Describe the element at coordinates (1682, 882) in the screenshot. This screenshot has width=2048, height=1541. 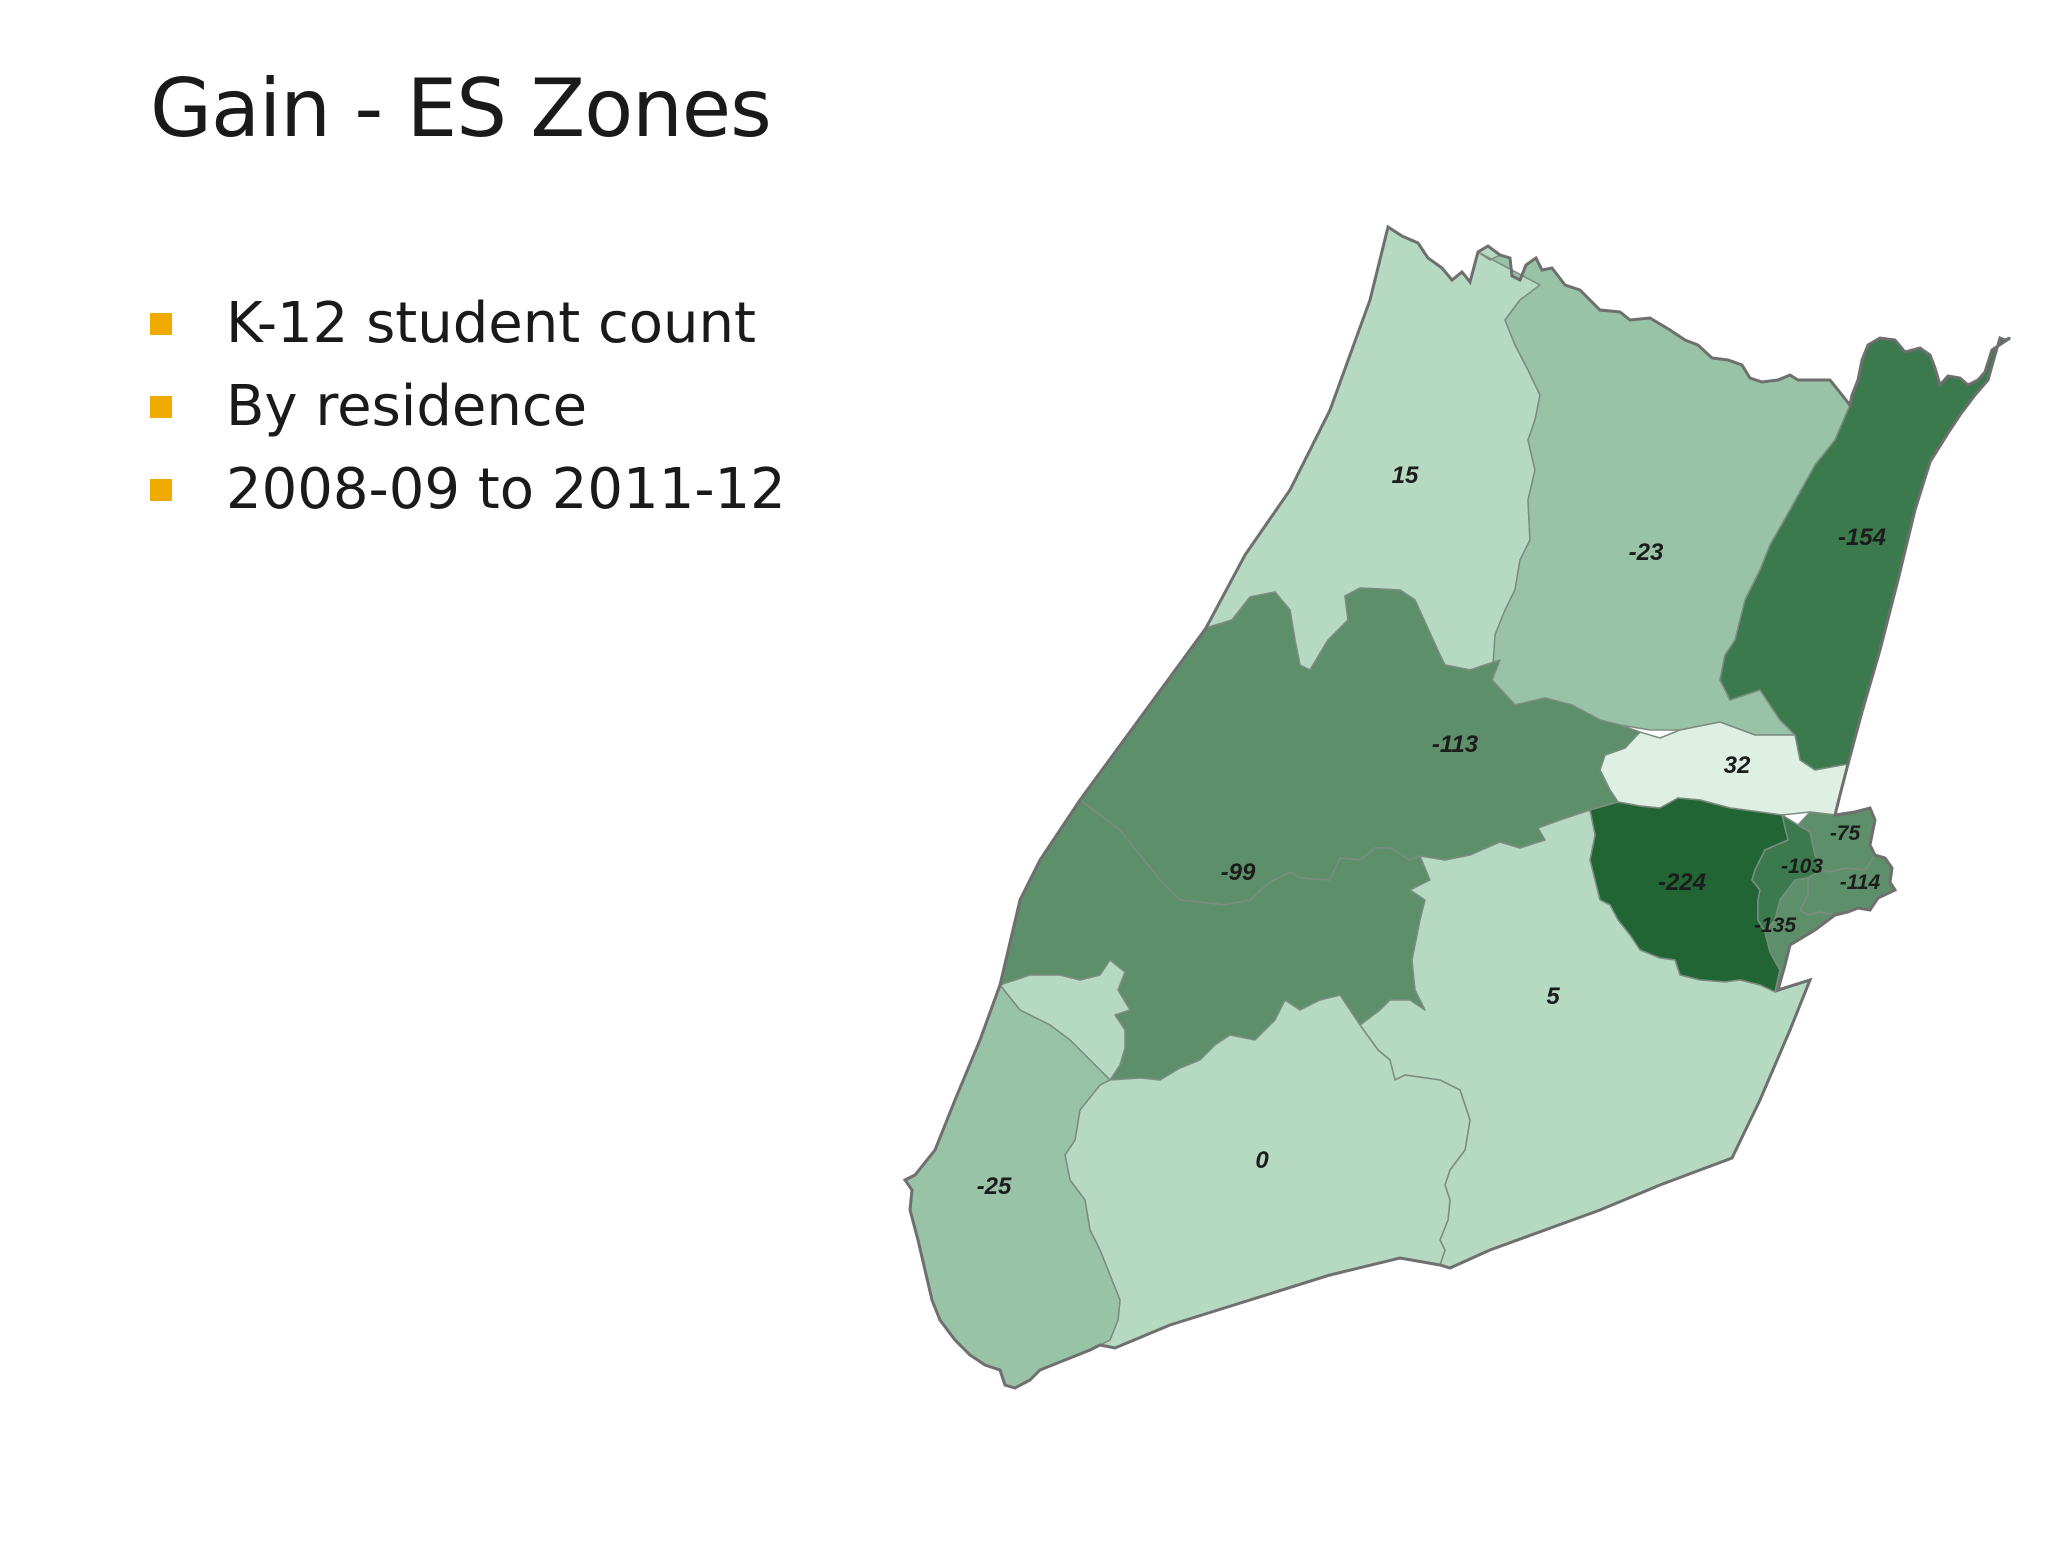
I see `zone-label: -224` at that location.